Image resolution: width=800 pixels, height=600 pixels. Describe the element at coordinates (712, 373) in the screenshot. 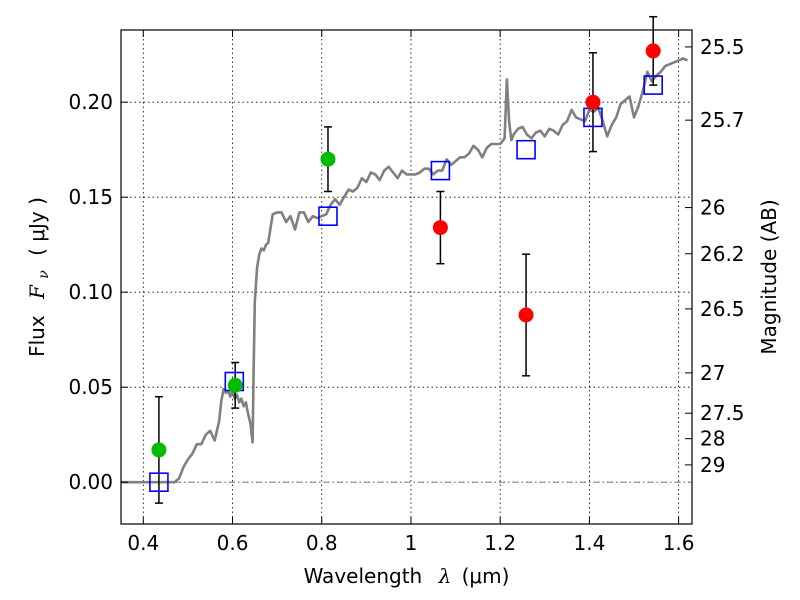

I see `y2-tick-label: 27` at that location.